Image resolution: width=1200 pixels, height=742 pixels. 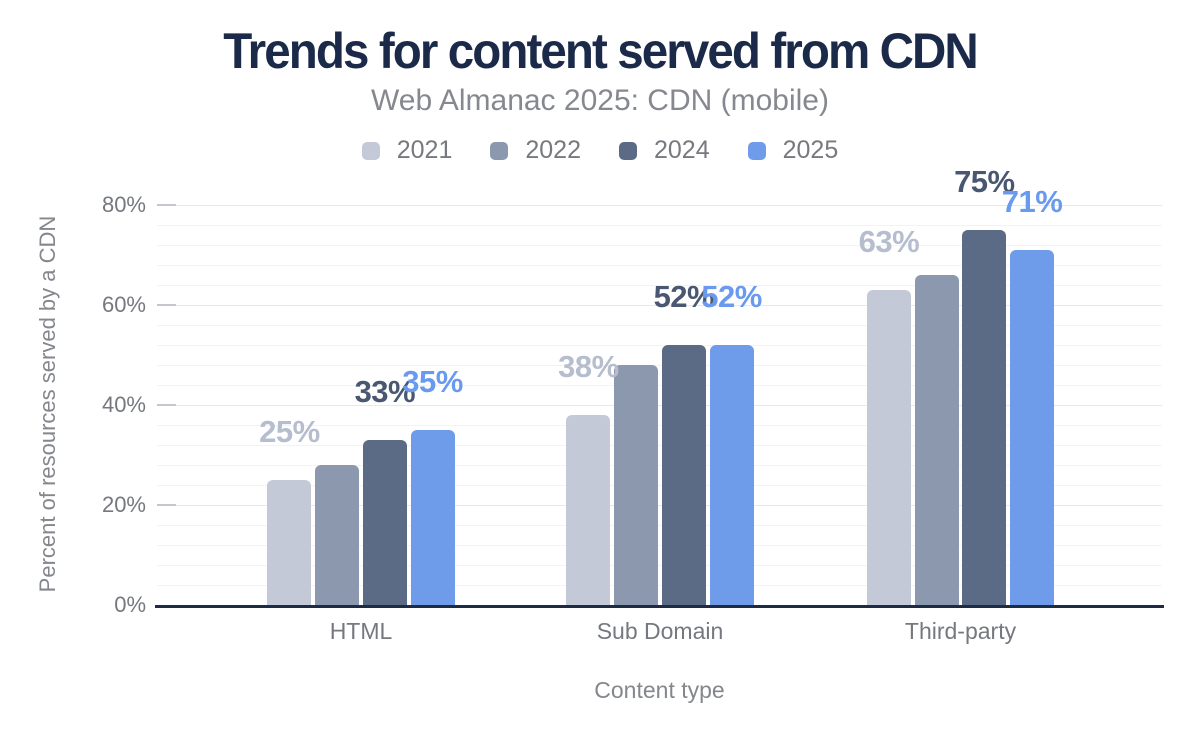 What do you see at coordinates (888, 447) in the screenshot?
I see `bar-2021-third-party` at bounding box center [888, 447].